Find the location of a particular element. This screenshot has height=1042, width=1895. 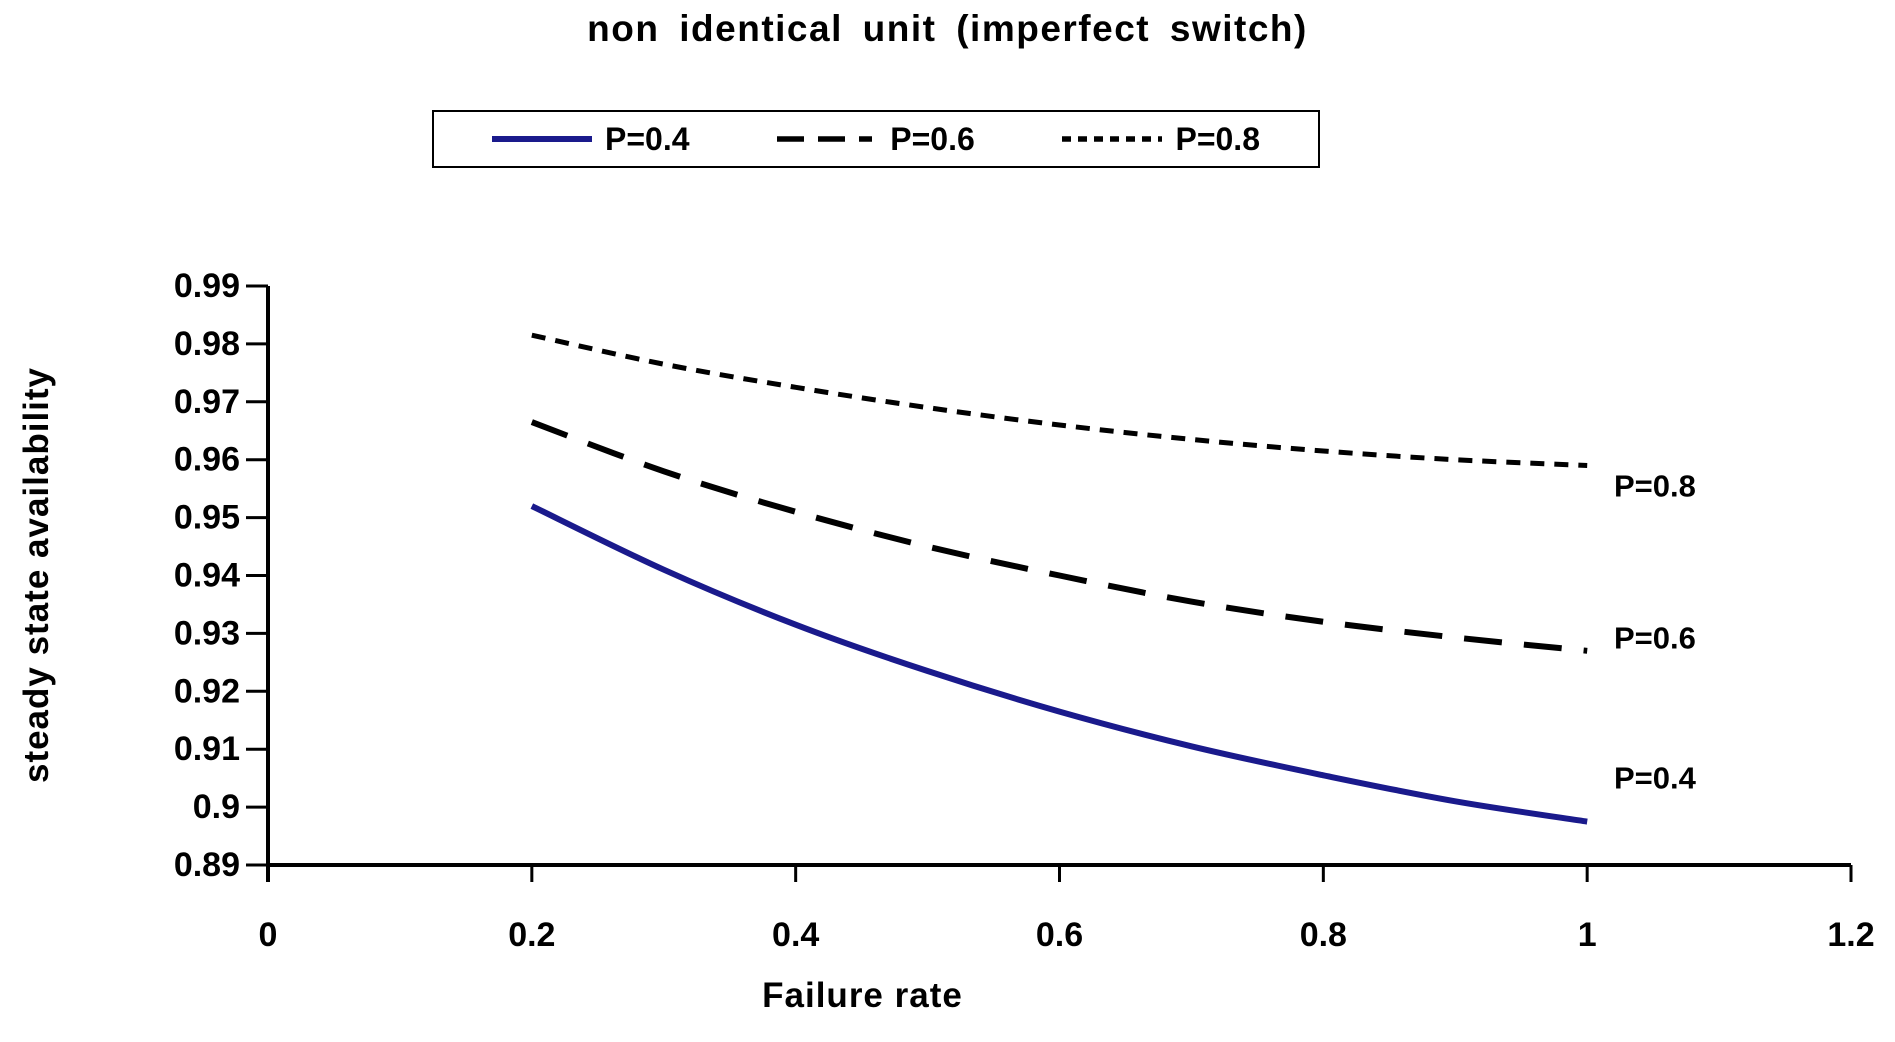

x-tick-label: 1.2 is located at coordinates (1850, 935).